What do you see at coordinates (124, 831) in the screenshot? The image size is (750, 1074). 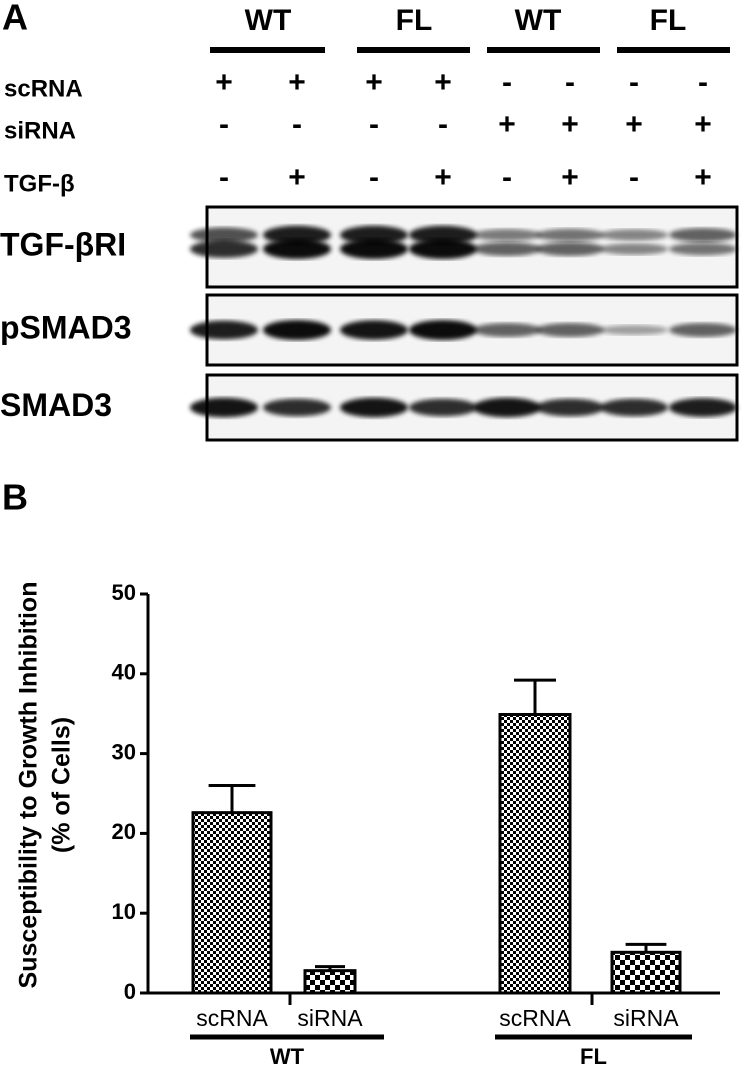 I see `y-tick-label: 20` at bounding box center [124, 831].